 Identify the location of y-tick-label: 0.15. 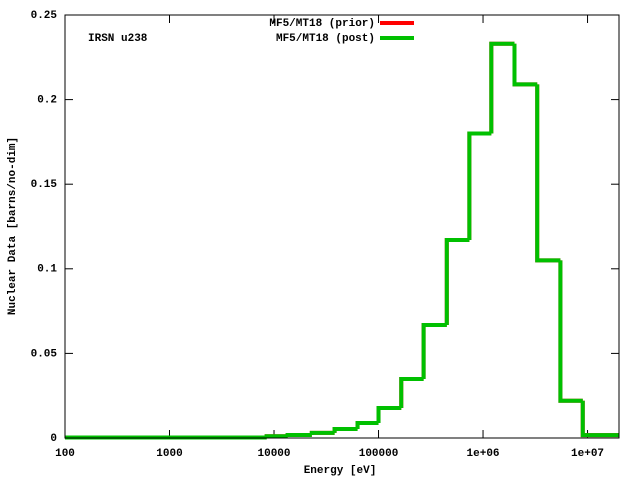
(44, 185).